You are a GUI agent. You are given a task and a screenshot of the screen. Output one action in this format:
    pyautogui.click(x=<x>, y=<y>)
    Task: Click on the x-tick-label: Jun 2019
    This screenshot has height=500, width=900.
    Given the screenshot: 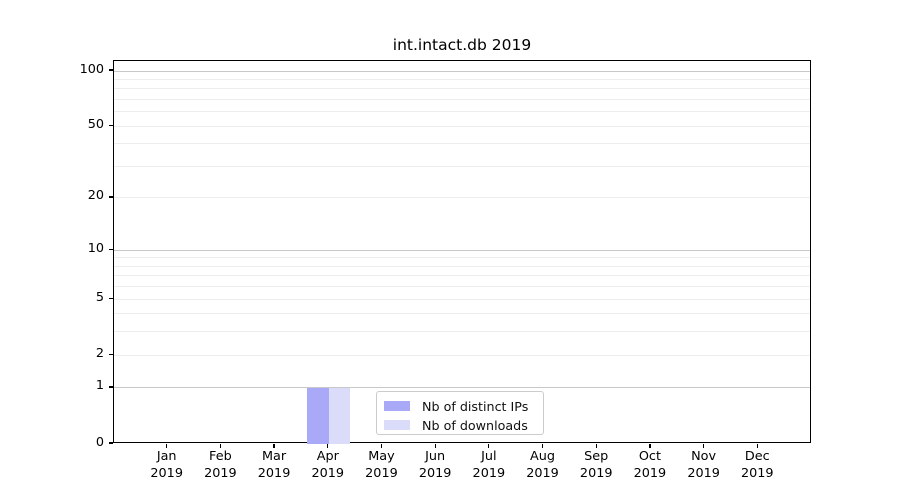 What is the action you would take?
    pyautogui.click(x=435, y=465)
    